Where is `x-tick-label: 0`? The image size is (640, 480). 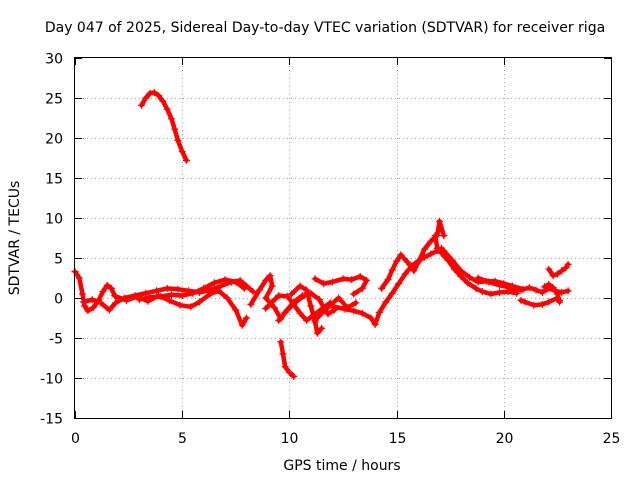
x-tick-label: 0 is located at coordinates (75, 439).